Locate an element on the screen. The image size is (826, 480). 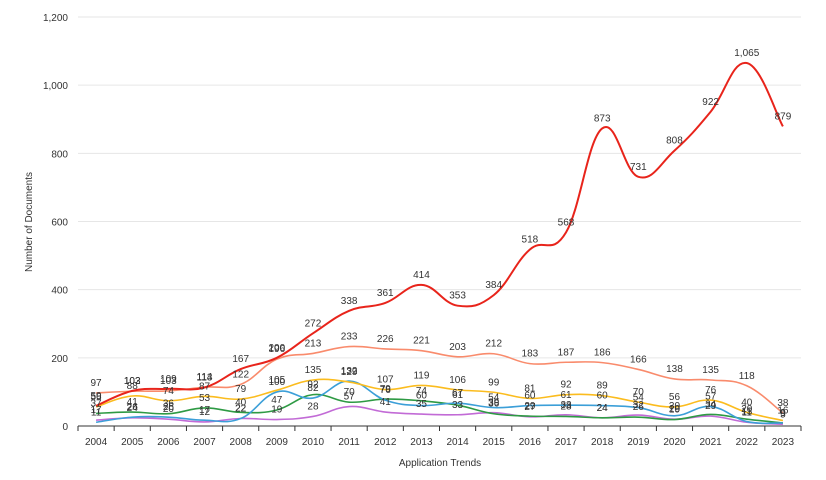
data-label: 100 is located at coordinates (276, 382).